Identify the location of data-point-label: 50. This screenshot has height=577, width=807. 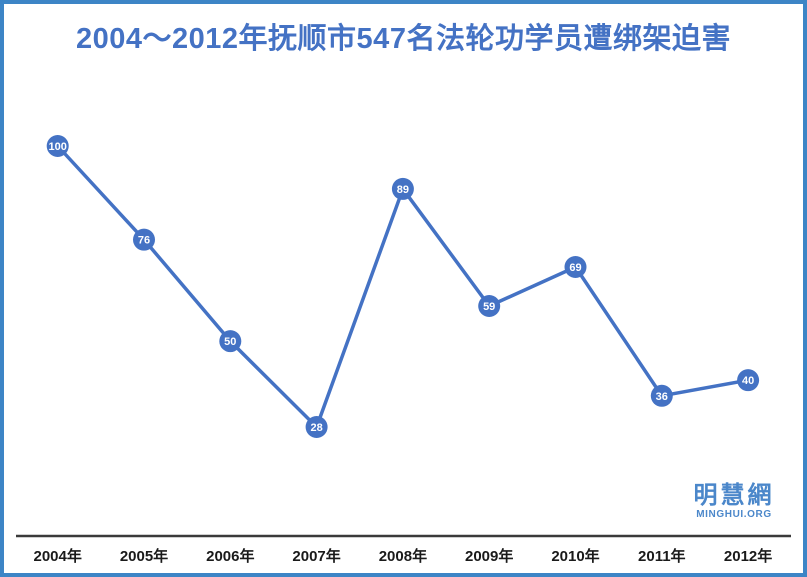
(230, 342).